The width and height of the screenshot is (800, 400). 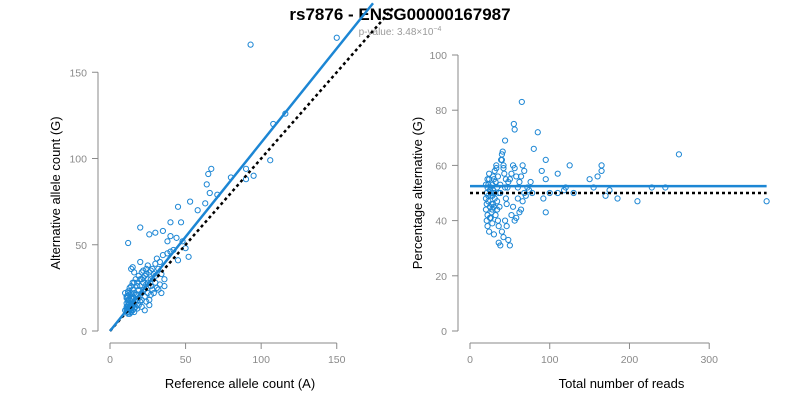 What do you see at coordinates (709, 360) in the screenshot?
I see `x-tick-label: 300` at bounding box center [709, 360].